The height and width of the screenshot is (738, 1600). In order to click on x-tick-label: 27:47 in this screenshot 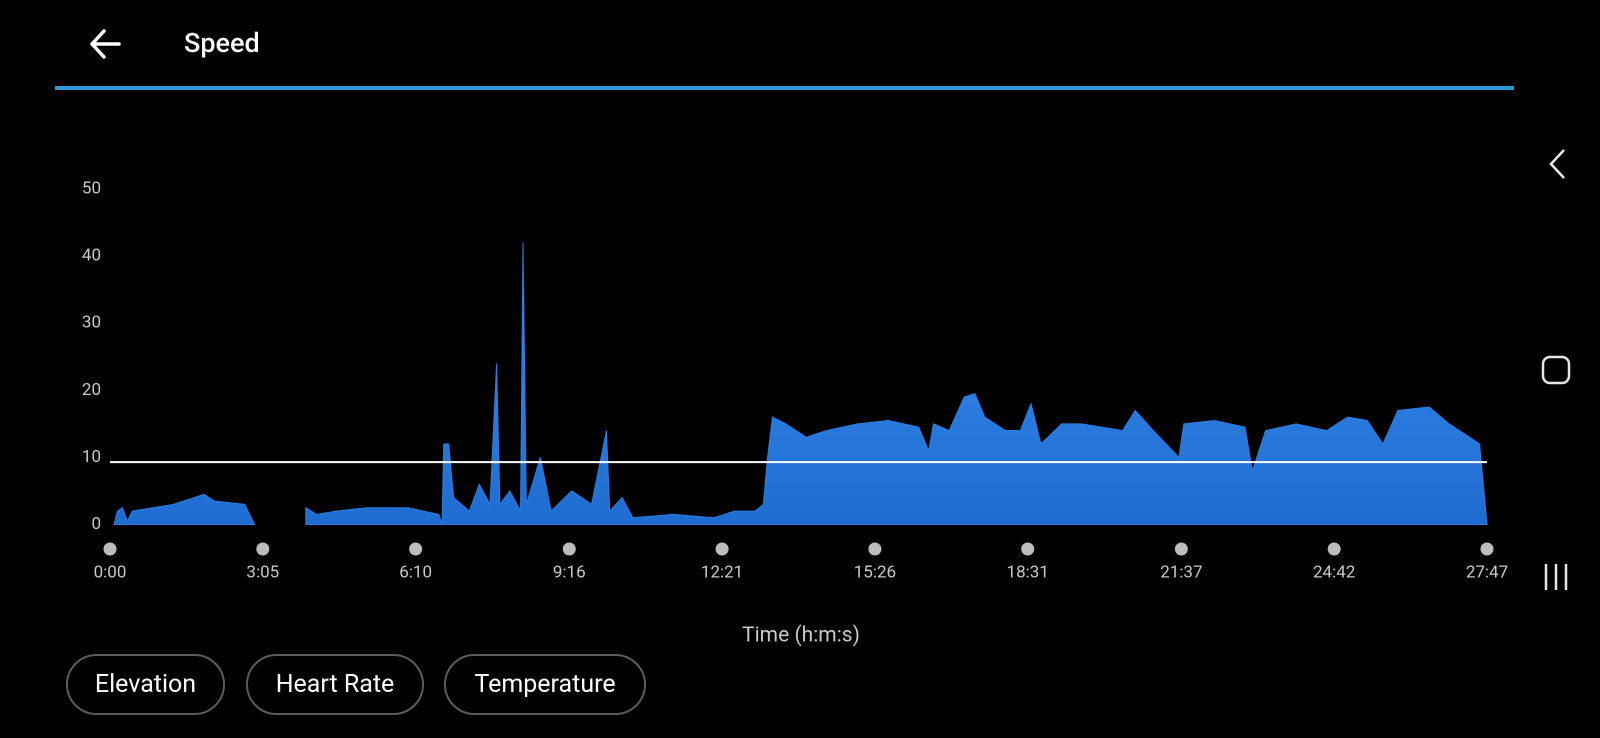, I will do `click(1487, 572)`.